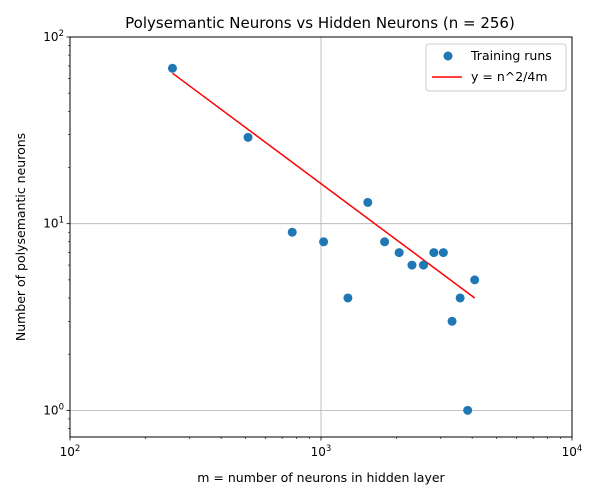 This screenshot has height=500, width=600. Describe the element at coordinates (509, 76) in the screenshot. I see `legend-label-fit-line: y = n^2/4m` at that location.